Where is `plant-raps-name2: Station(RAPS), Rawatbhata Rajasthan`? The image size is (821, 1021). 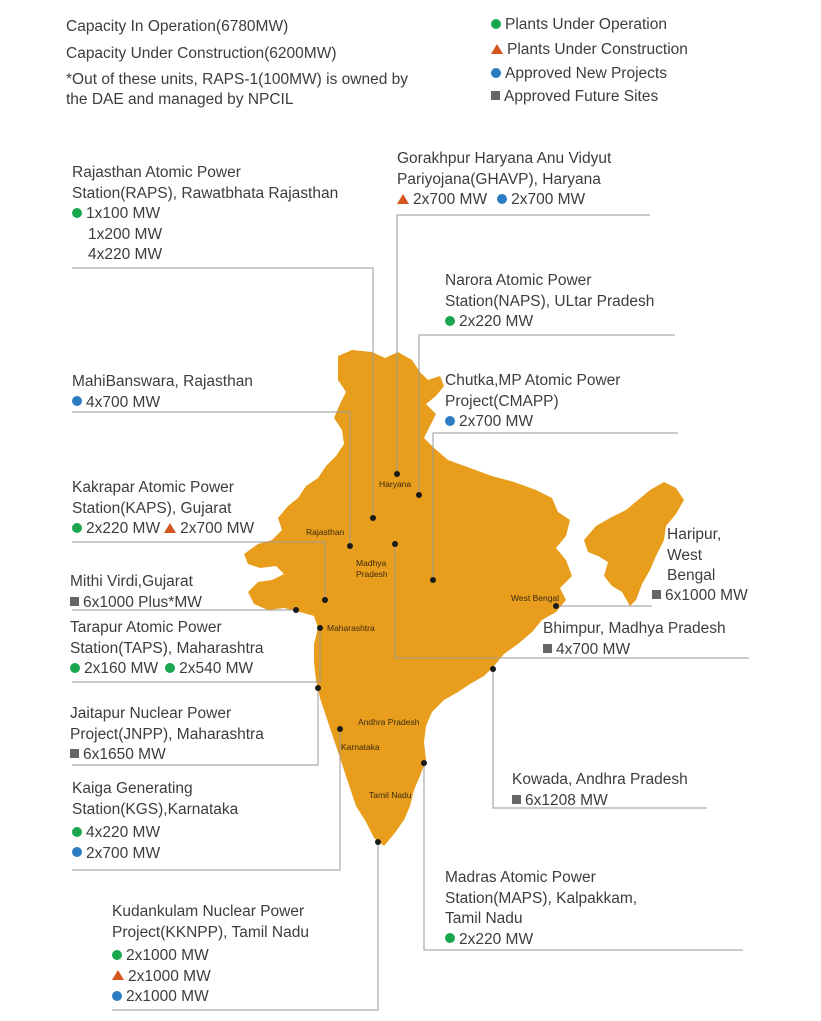
plant-raps-name2: Station(RAPS), Rawatbhata Rajasthan is located at coordinates (205, 193).